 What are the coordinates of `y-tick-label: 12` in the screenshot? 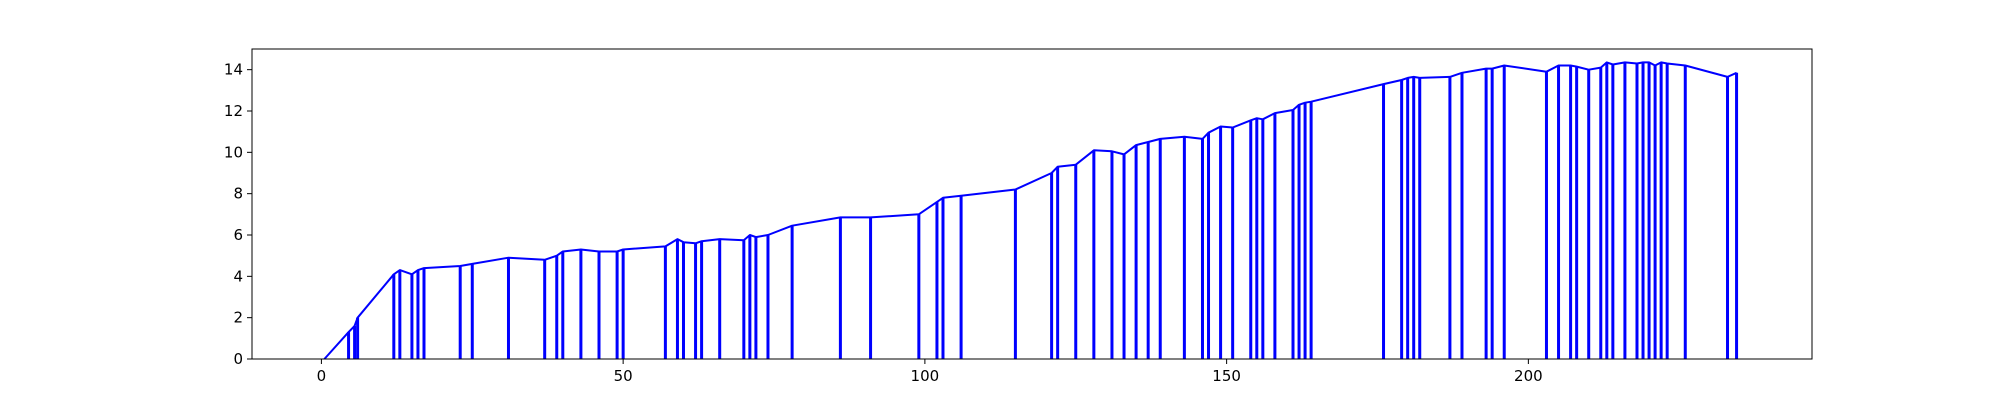 It's located at (233, 111).